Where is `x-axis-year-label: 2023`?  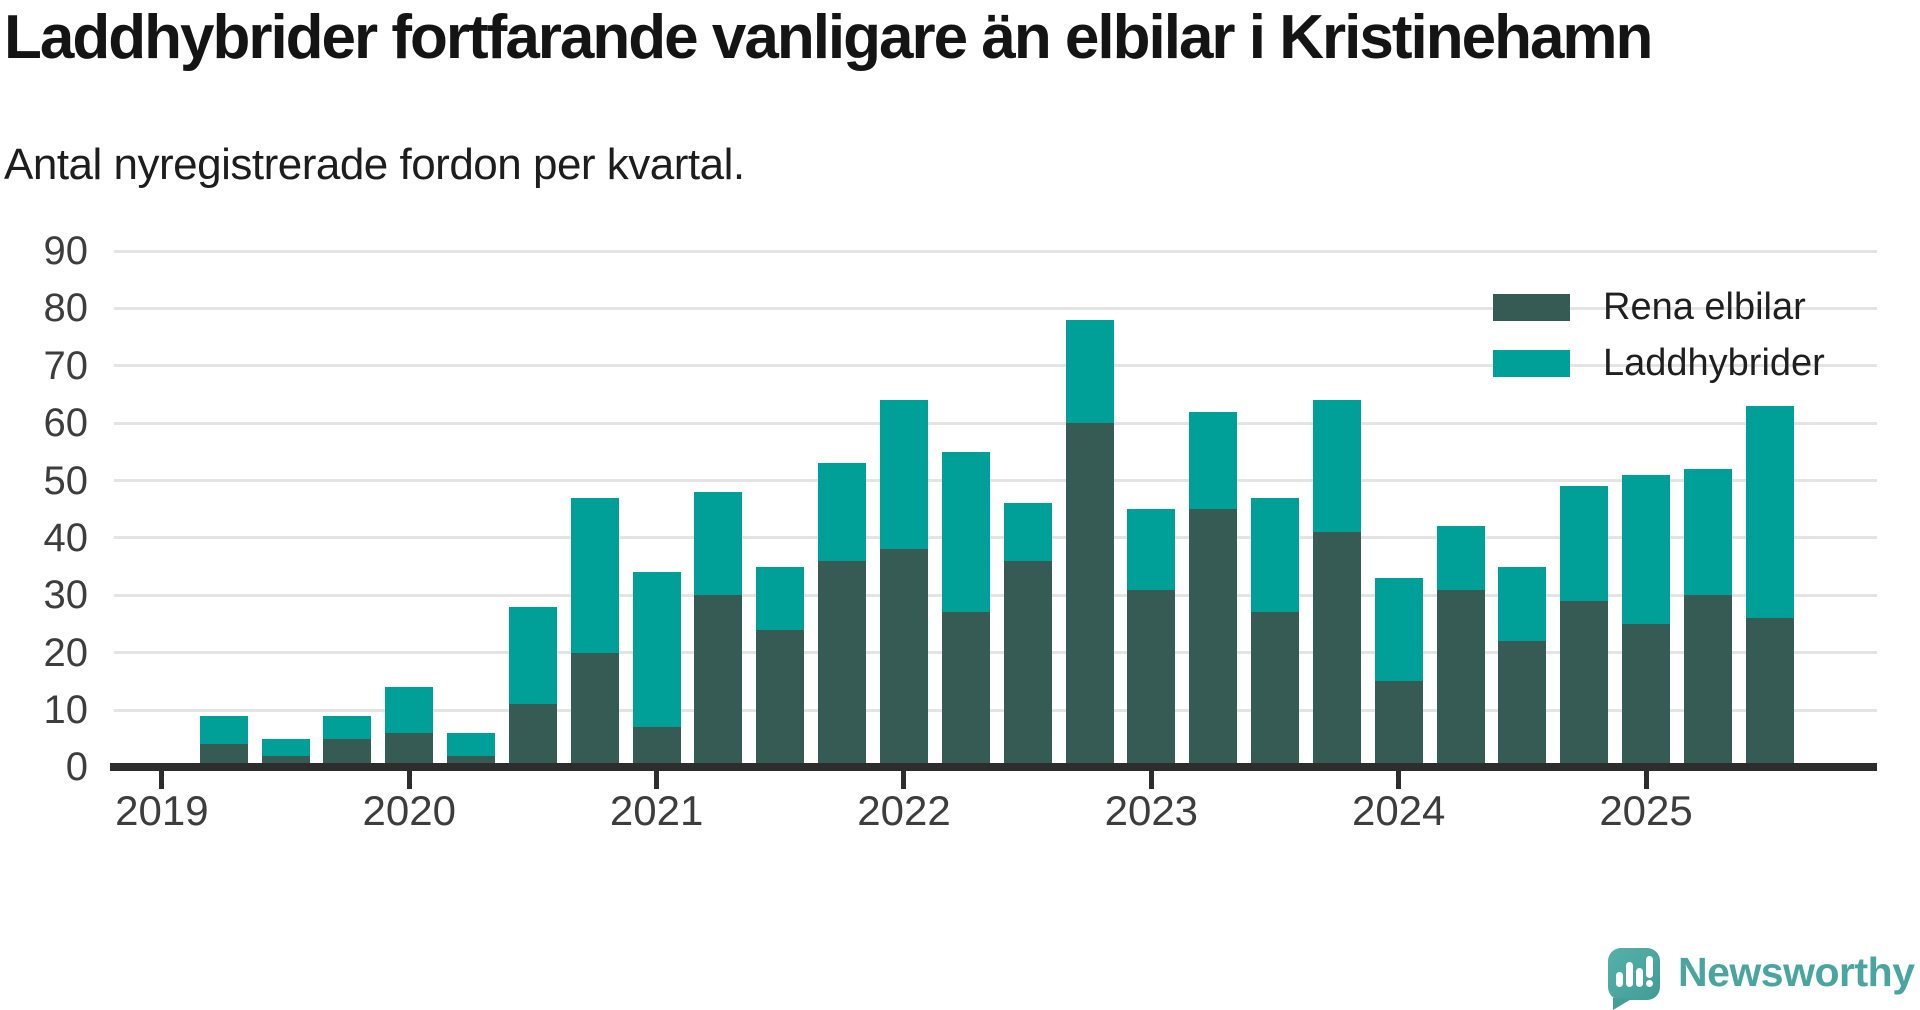
x-axis-year-label: 2023 is located at coordinates (1151, 810).